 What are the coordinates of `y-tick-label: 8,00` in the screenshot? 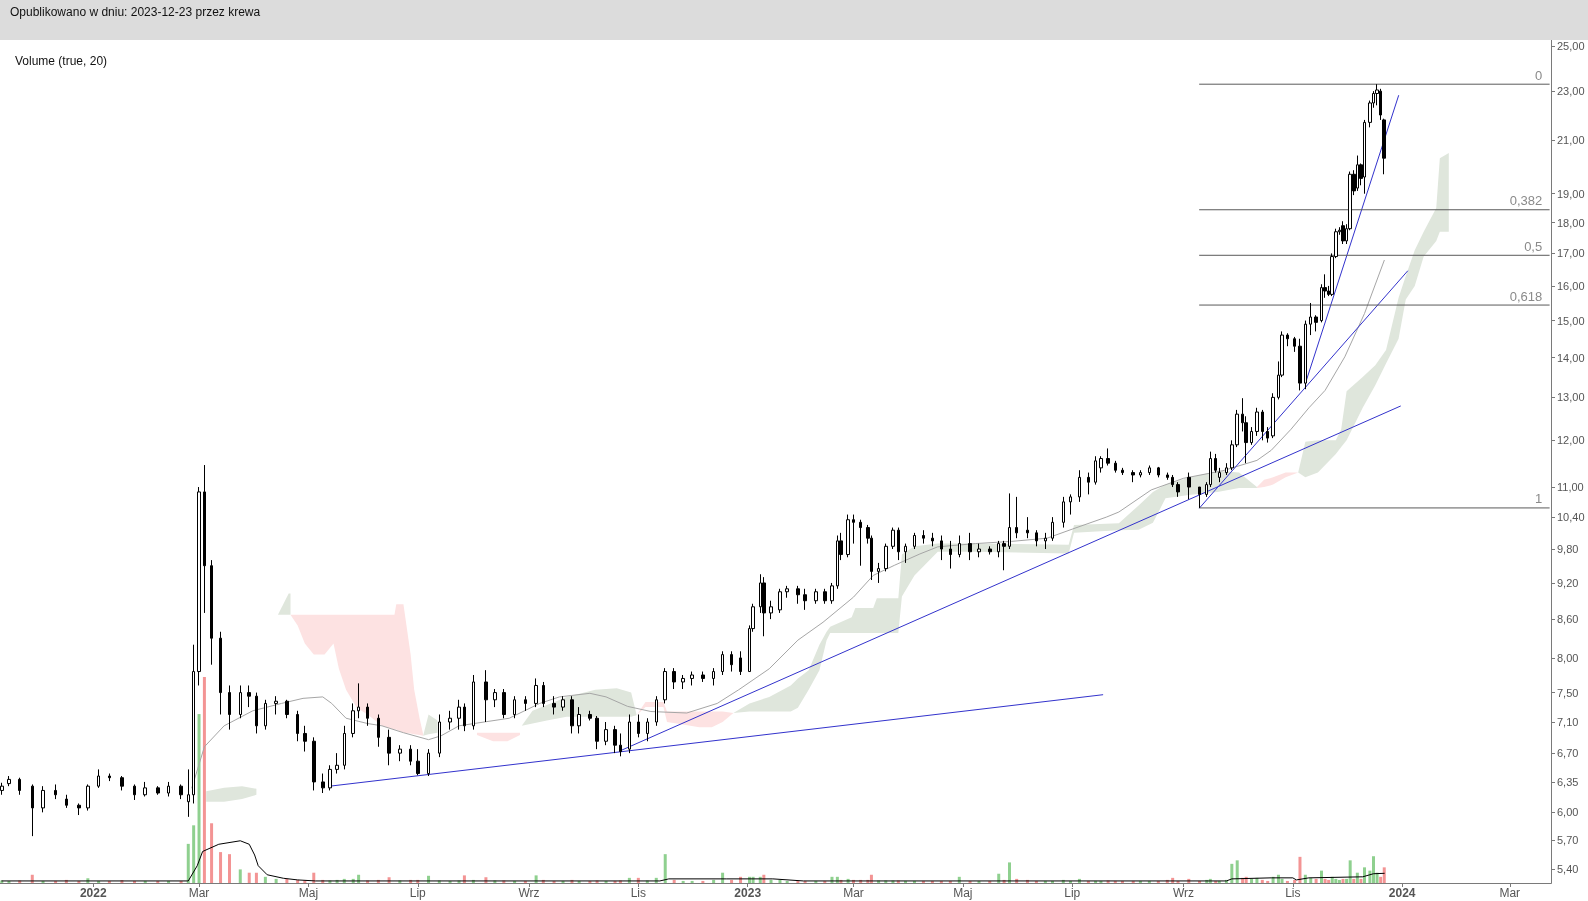 It's located at (1568, 657).